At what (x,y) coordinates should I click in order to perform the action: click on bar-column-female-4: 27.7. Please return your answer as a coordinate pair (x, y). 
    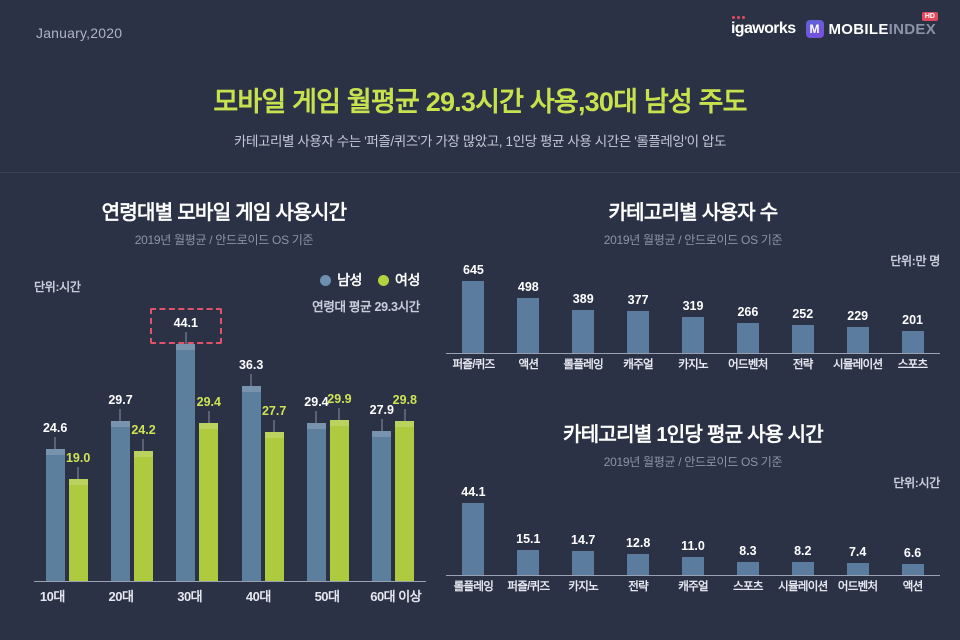
    Looking at the image, I should click on (274, 452).